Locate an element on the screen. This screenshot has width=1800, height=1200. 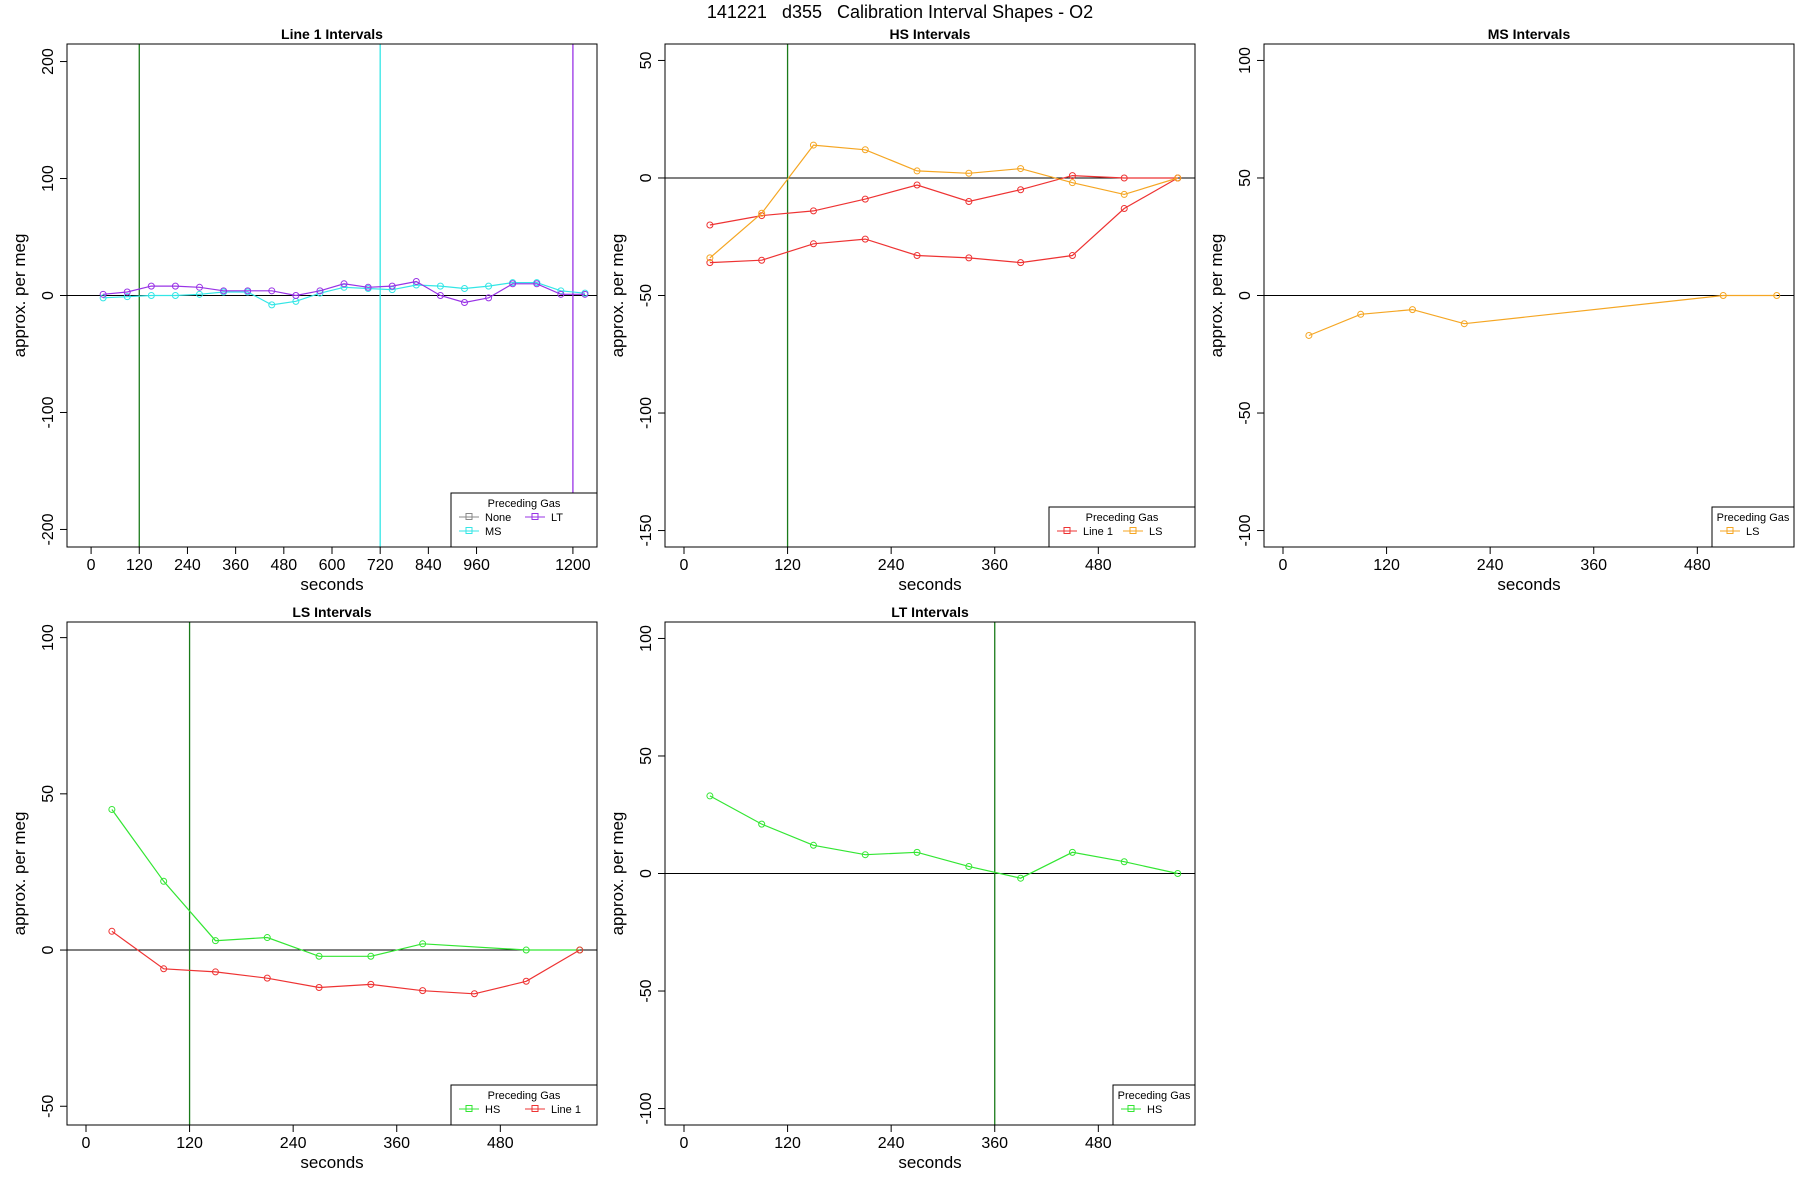
chart-title: Line 1 Intervals is located at coordinates (332, 34).